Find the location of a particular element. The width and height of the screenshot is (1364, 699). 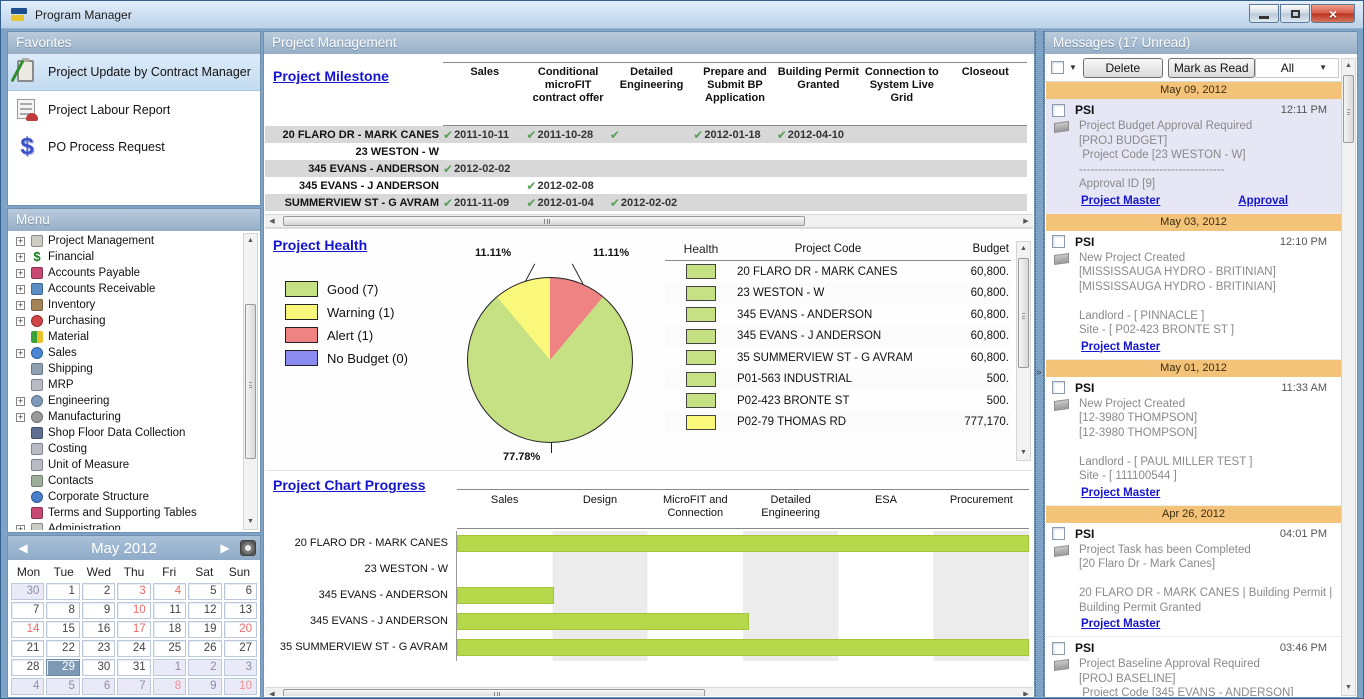

progress-row: 23 WESTON - W is located at coordinates (647, 570).